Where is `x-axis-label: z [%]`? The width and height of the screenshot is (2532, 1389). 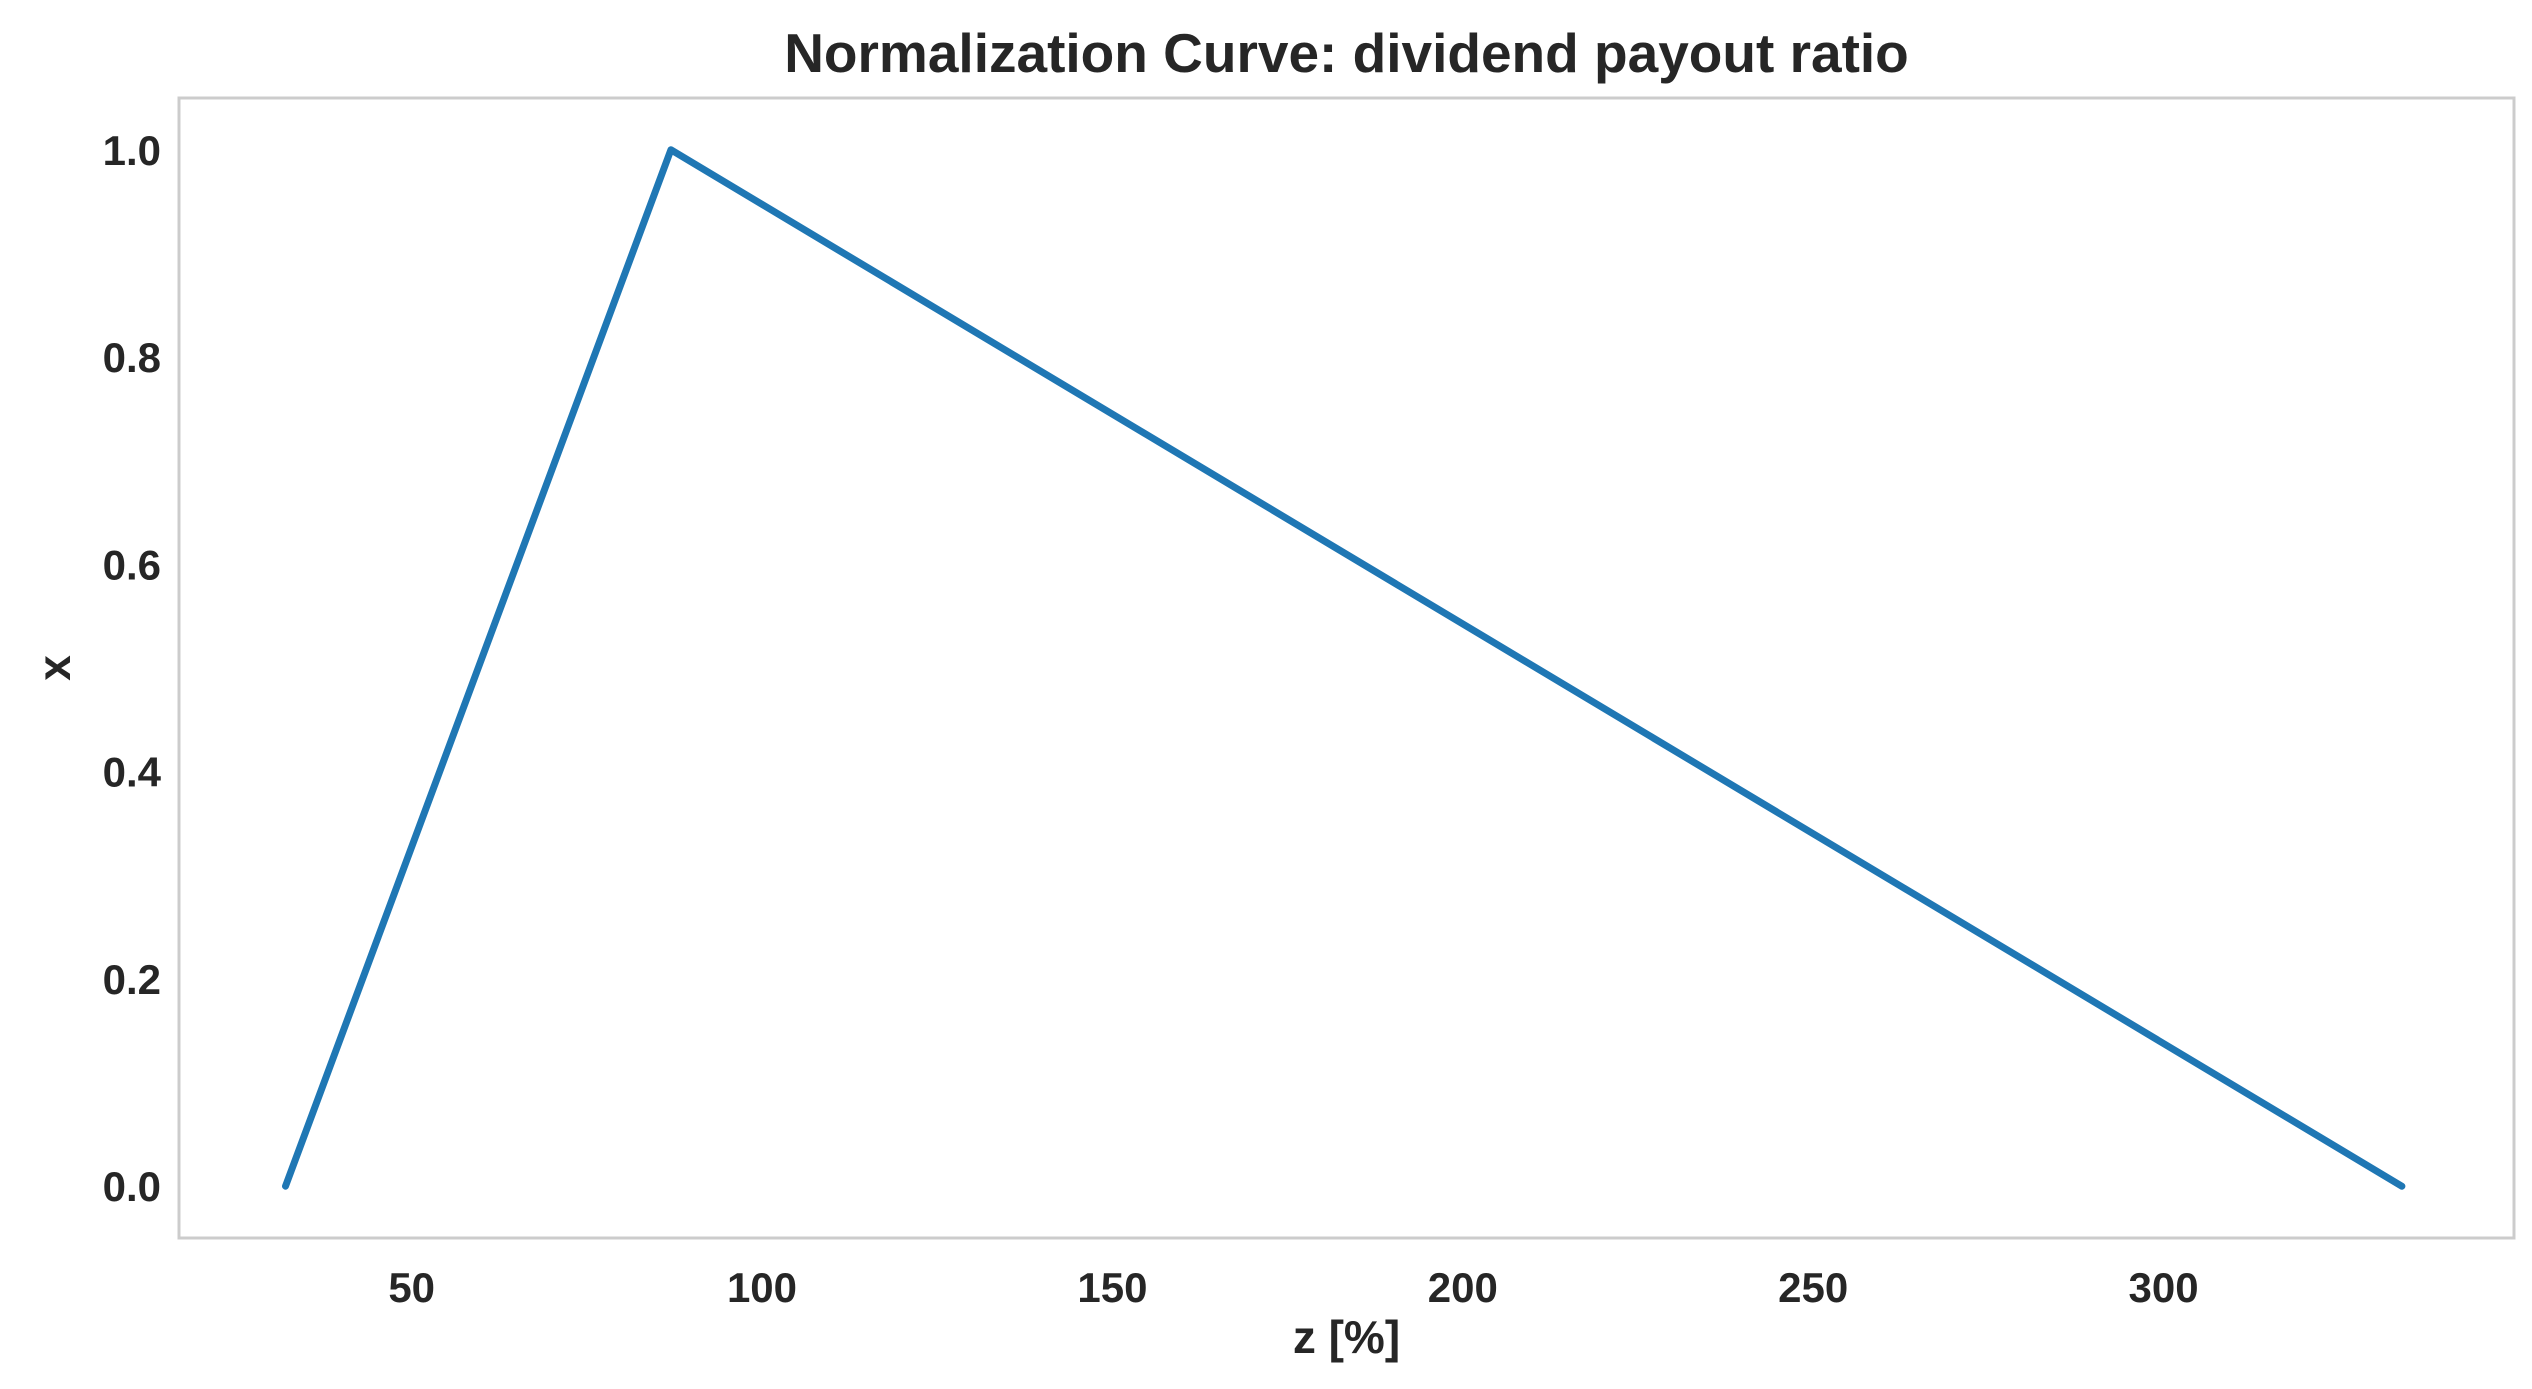
x-axis-label: z [%] is located at coordinates (1346, 1337).